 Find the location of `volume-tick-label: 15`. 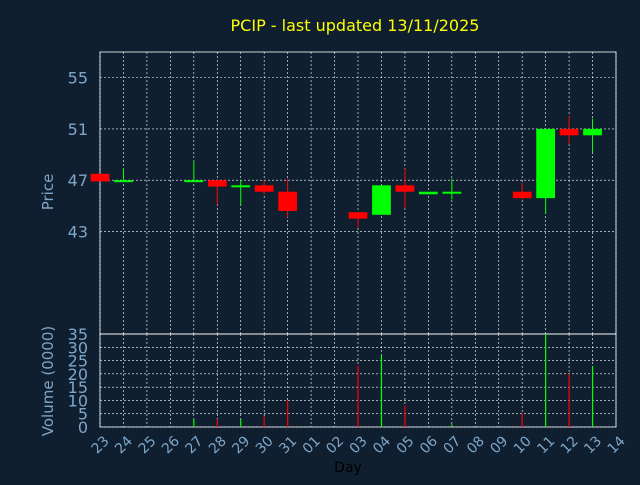

volume-tick-label: 15 is located at coordinates (78, 387).